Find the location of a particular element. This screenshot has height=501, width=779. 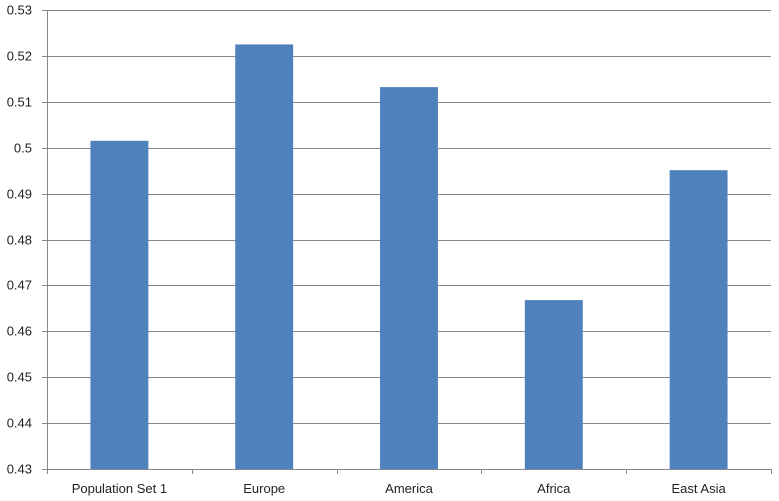

y-tick-label: 0.49 is located at coordinates (19, 194).